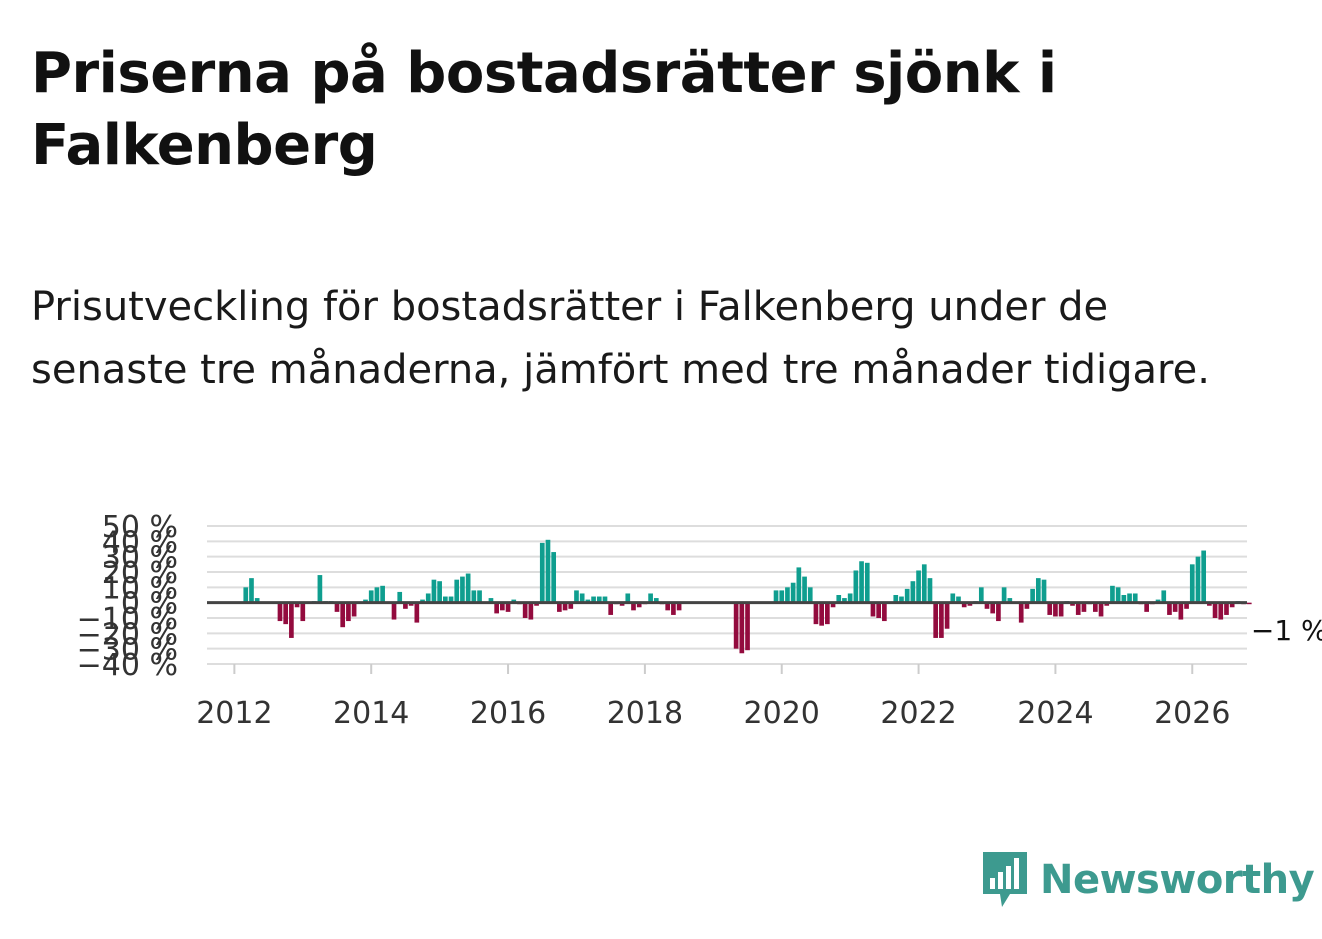 The image size is (1322, 939). What do you see at coordinates (508, 713) in the screenshot?
I see `x-tick-label: 2016` at bounding box center [508, 713].